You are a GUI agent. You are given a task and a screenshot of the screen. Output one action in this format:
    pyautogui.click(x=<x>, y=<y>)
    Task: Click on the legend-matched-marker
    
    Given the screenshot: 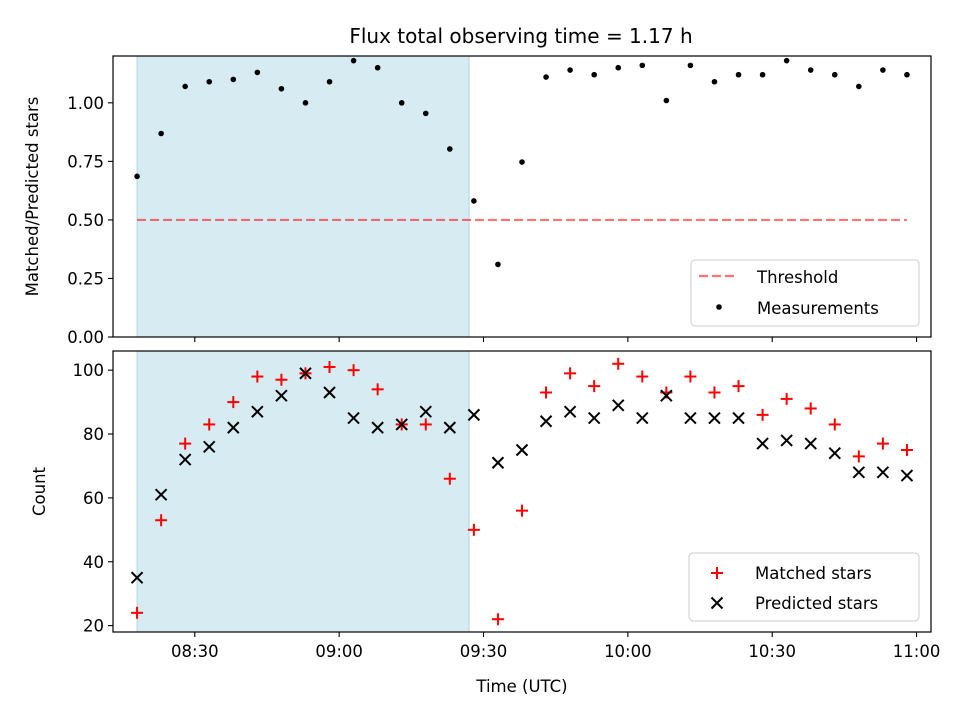 What is the action you would take?
    pyautogui.click(x=717, y=573)
    